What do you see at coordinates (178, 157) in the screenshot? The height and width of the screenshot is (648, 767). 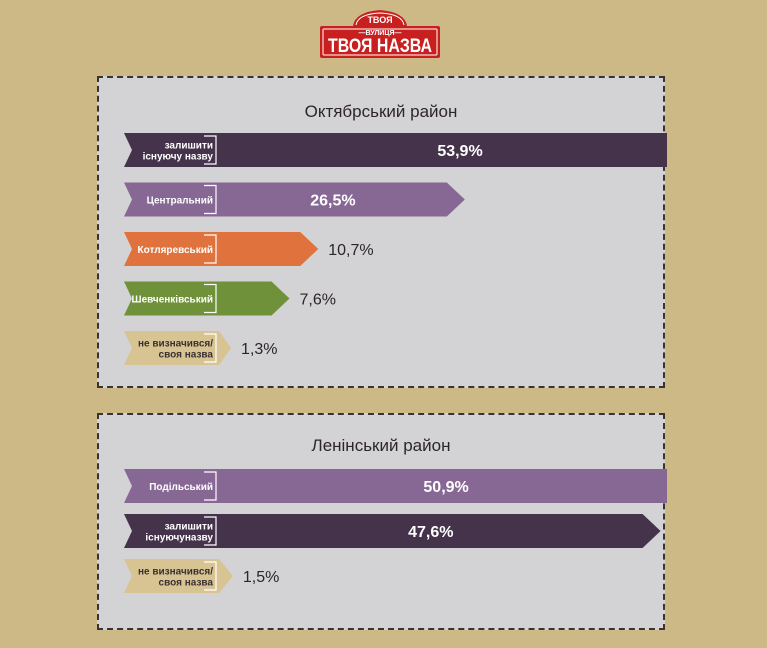 I see `category-label: існуючу назву` at bounding box center [178, 157].